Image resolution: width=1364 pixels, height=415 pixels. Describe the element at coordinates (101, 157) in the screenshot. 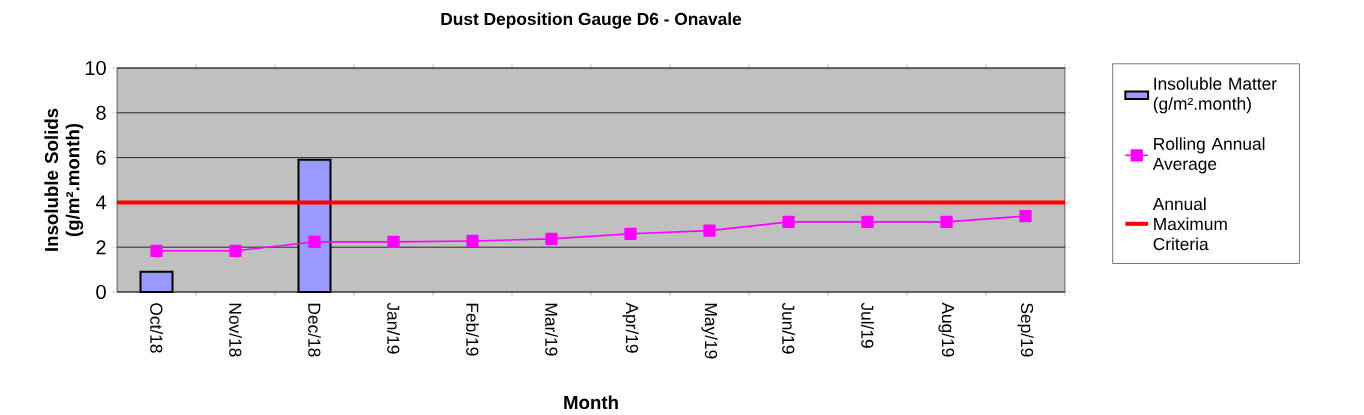

I see `y-tick-label: 6` at that location.